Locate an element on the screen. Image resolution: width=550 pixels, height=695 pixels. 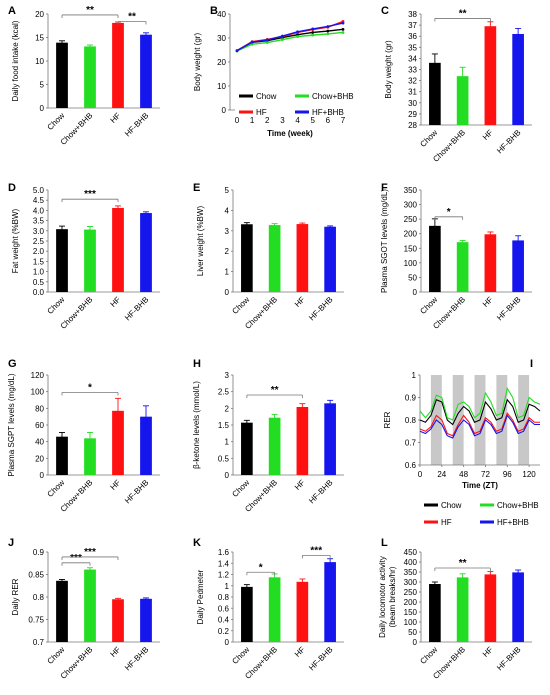
y-tick-label: 20 is located at coordinates (39, 14).